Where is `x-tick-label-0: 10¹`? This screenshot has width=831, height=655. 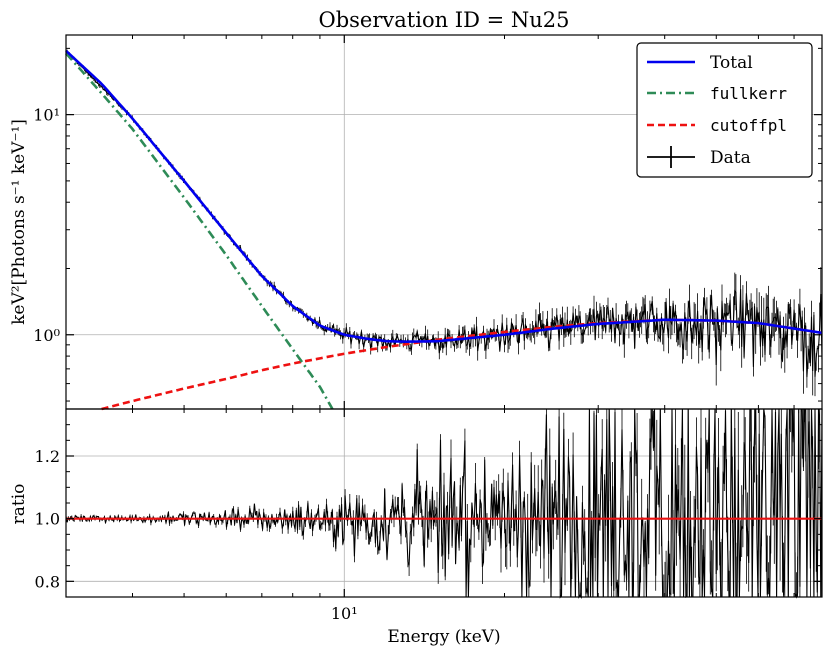 x-tick-label-0: 10¹ is located at coordinates (344, 613).